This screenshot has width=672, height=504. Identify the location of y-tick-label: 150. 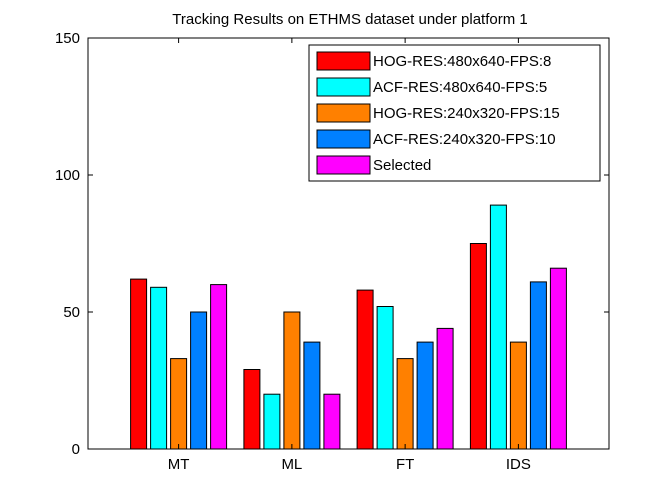
(67, 38).